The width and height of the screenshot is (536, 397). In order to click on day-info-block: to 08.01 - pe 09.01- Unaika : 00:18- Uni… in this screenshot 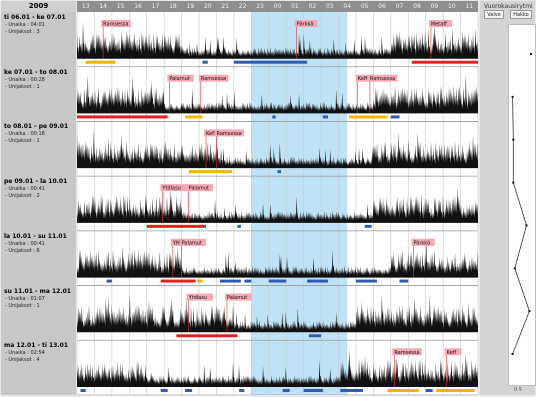, I will do `click(38, 134)`.